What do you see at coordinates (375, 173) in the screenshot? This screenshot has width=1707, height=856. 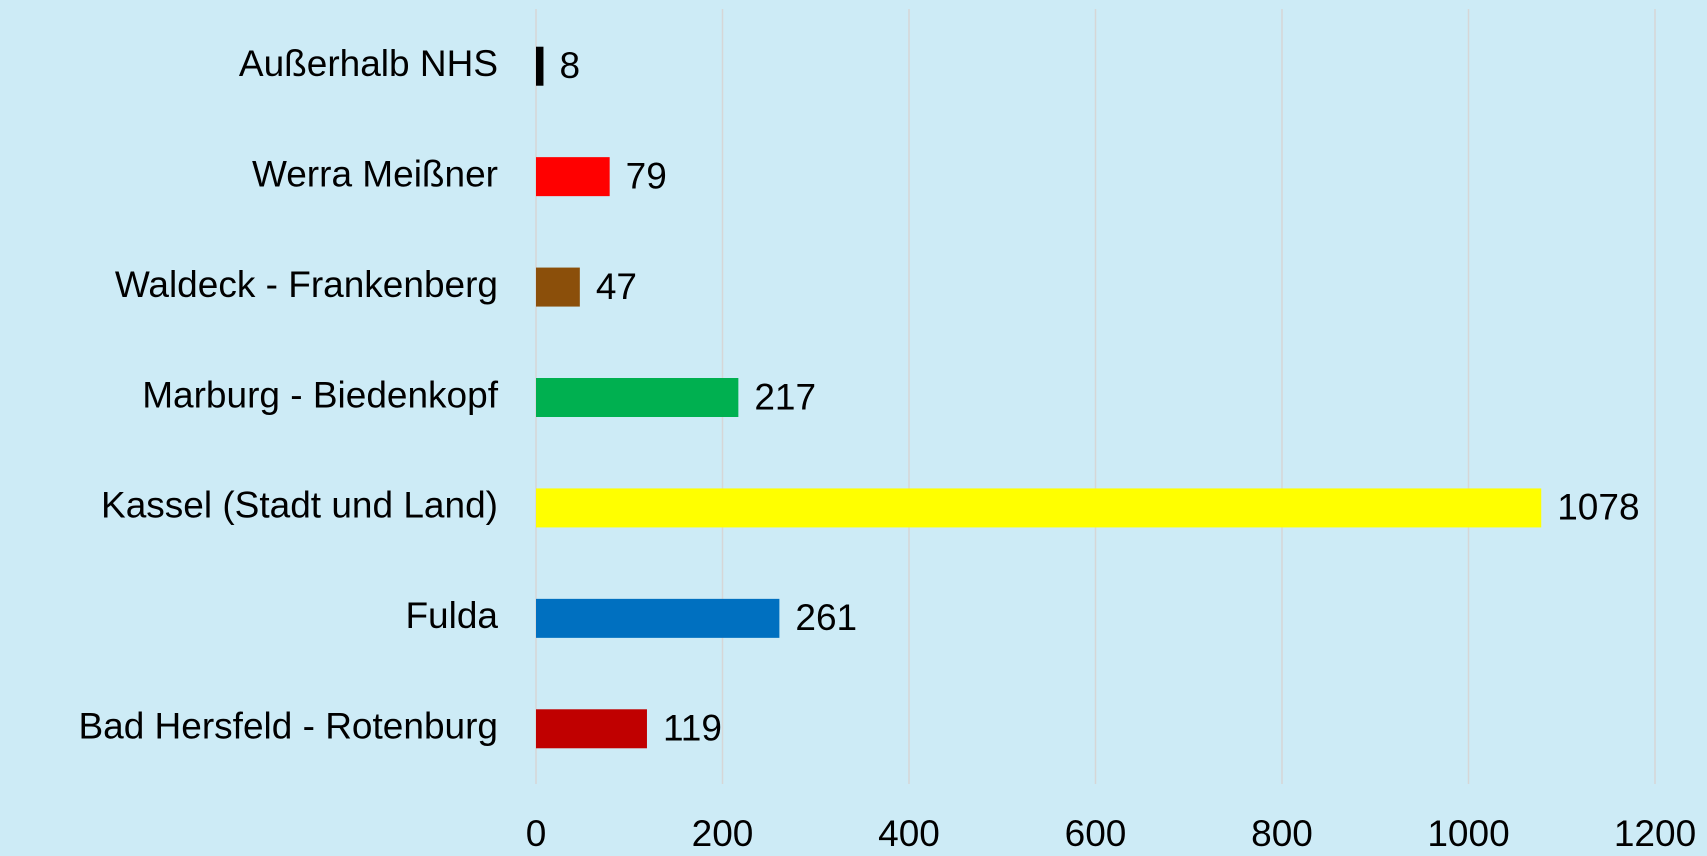 I see `y-tick-label: Werra Meißner` at bounding box center [375, 173].